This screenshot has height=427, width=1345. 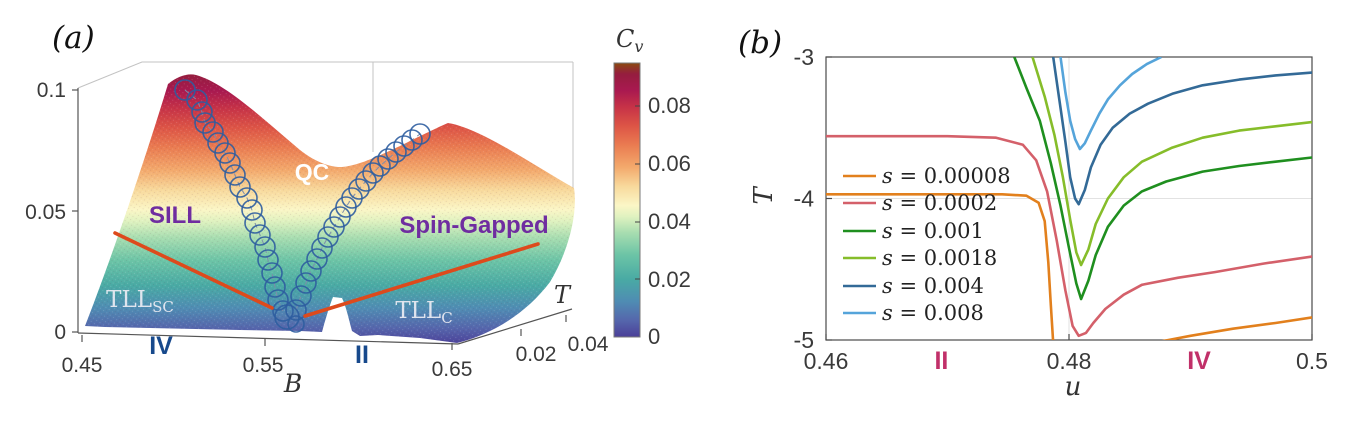 I want to click on b-xaxis-label: u, so click(x=1073, y=387).